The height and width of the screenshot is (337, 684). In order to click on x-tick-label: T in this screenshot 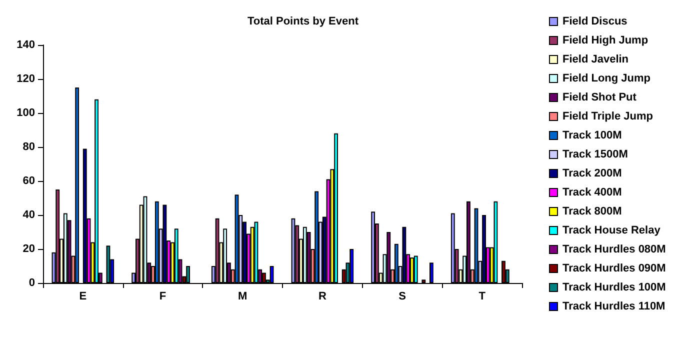, I will do `click(482, 296)`.